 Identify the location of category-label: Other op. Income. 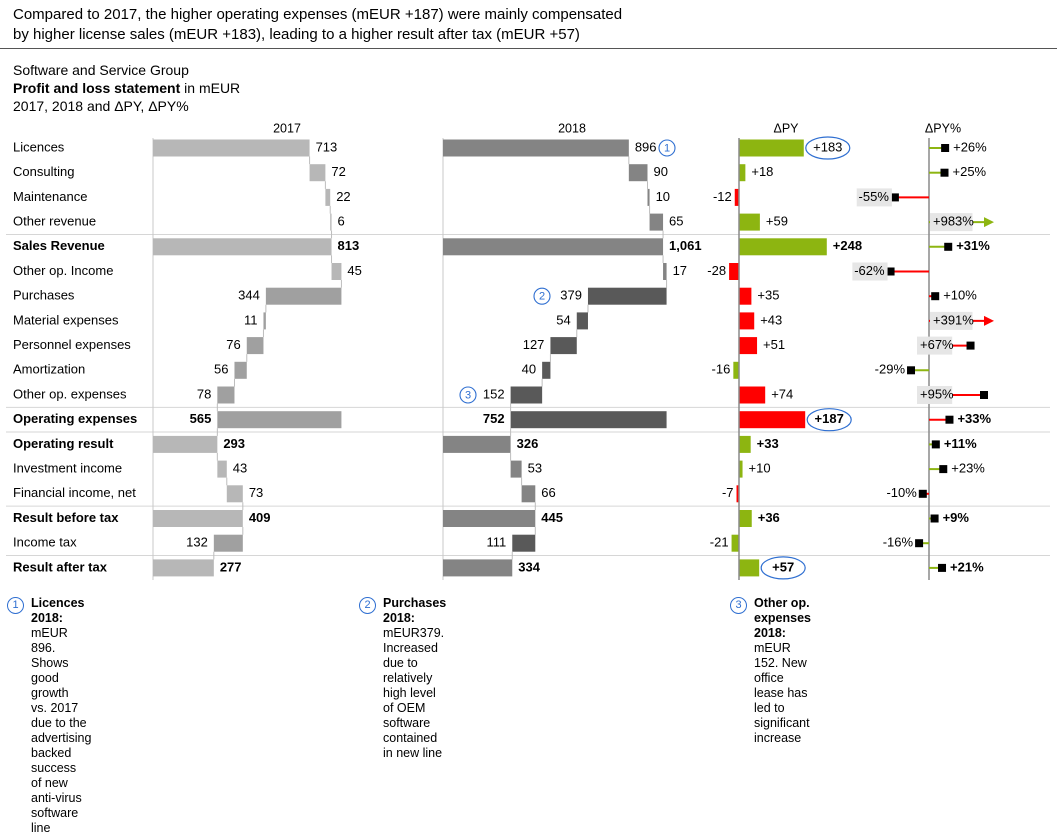
(63, 270).